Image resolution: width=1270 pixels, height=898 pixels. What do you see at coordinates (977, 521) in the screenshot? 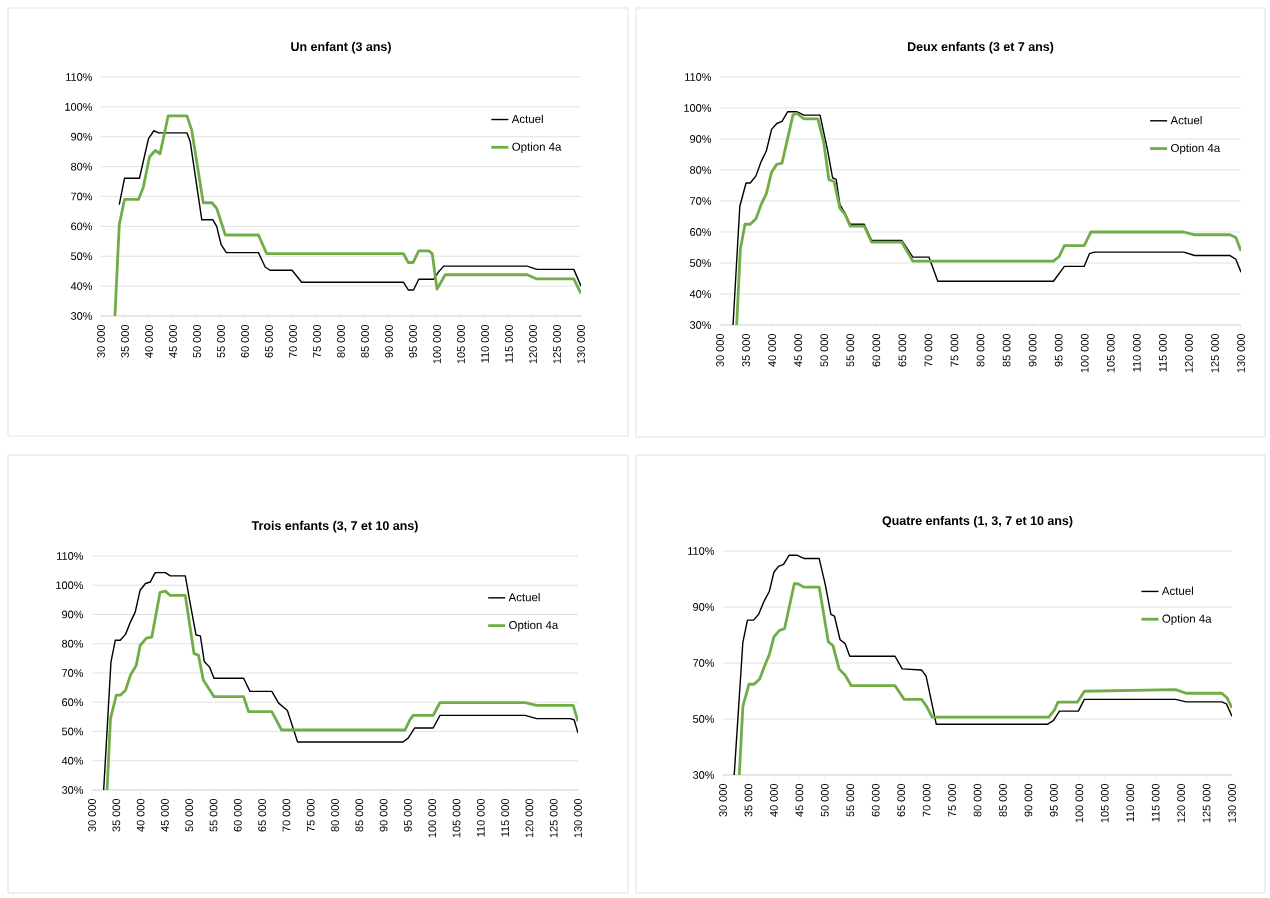
I see `chart-title: Quatre enfants (1, 3, 7 et 10 ans)` at bounding box center [977, 521].